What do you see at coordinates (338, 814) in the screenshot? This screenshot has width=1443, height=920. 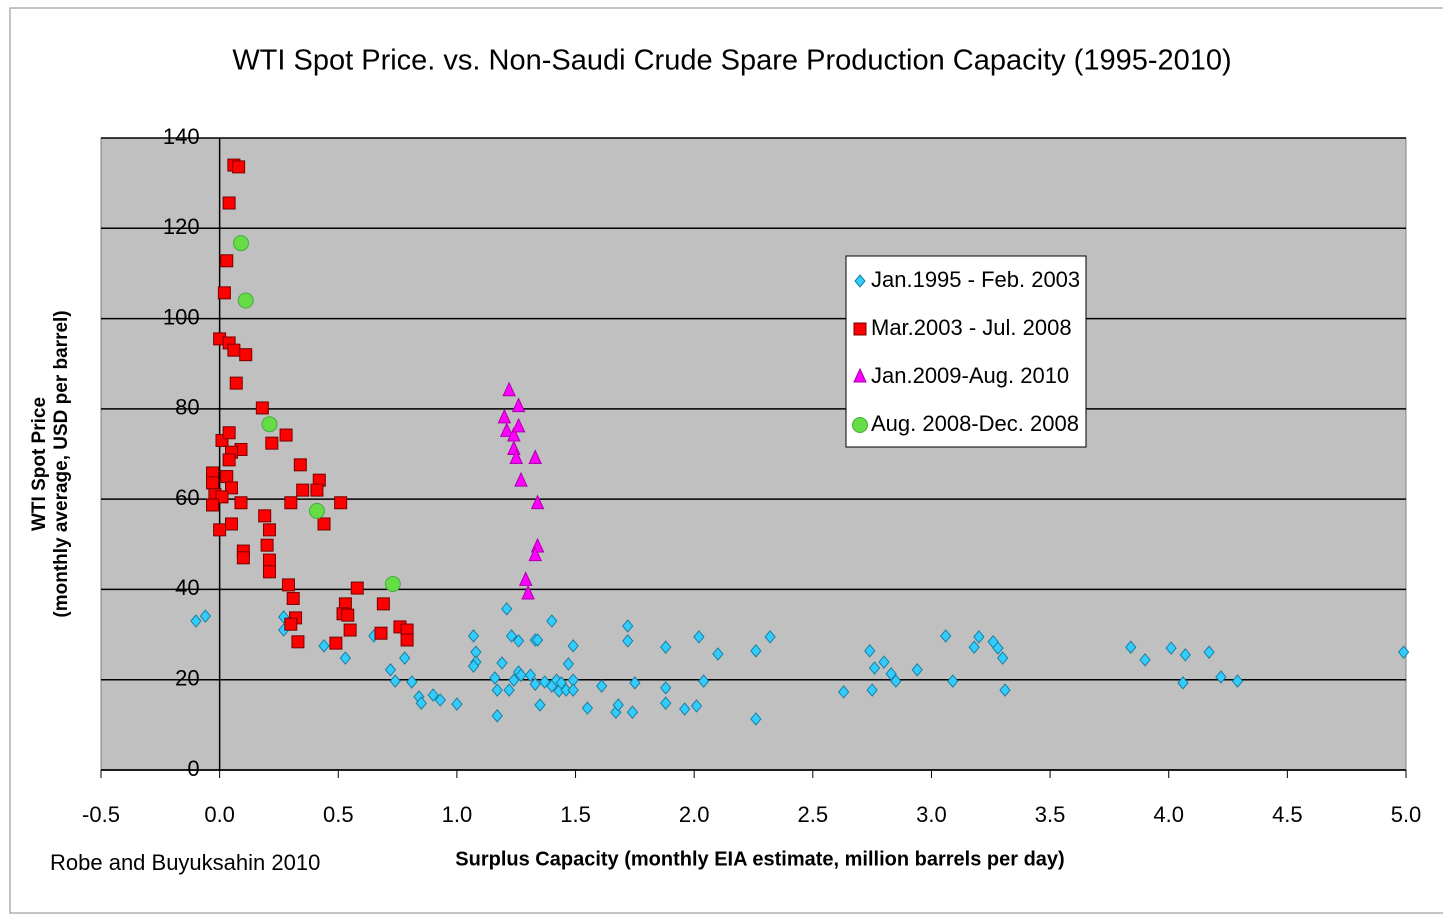 I see `x-tick-label: 0.5` at bounding box center [338, 814].